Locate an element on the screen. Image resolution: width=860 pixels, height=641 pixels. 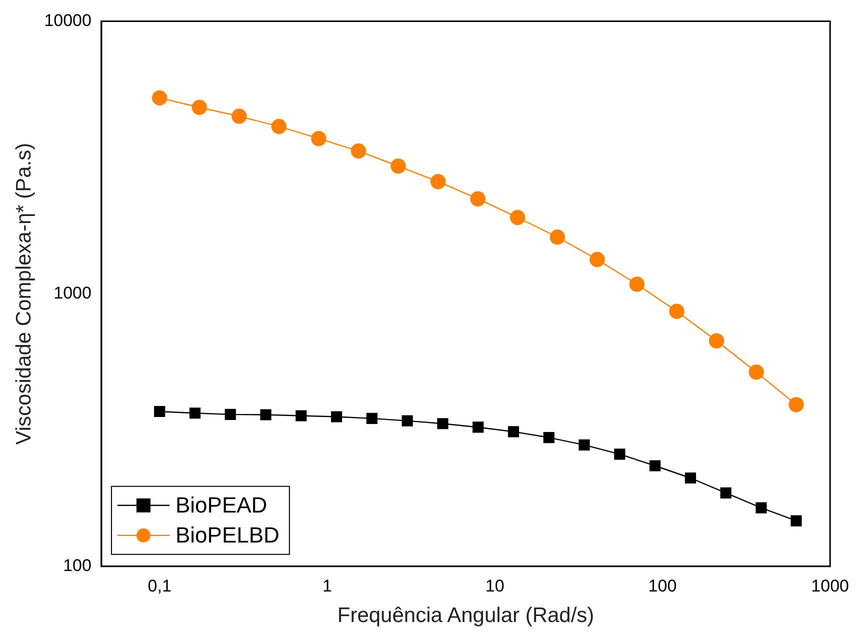
legend-label: BioPEAD is located at coordinates (221, 505).